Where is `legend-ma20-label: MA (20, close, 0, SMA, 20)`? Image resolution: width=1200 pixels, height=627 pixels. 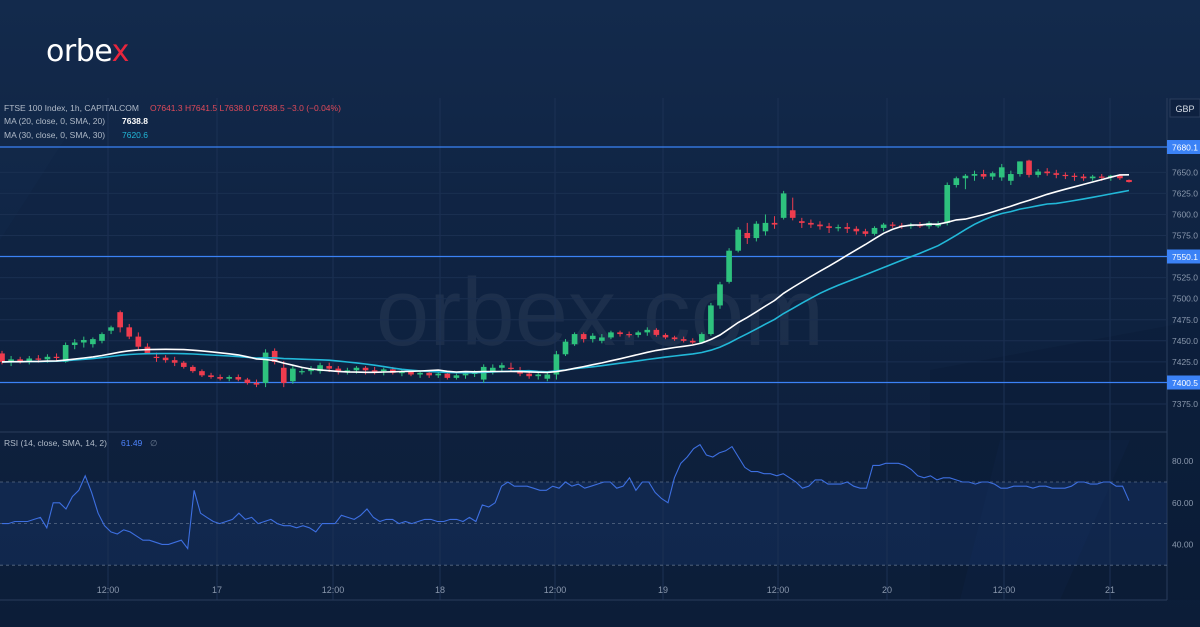
legend-ma20-label: MA (20, close, 0, SMA, 20) is located at coordinates (54, 121).